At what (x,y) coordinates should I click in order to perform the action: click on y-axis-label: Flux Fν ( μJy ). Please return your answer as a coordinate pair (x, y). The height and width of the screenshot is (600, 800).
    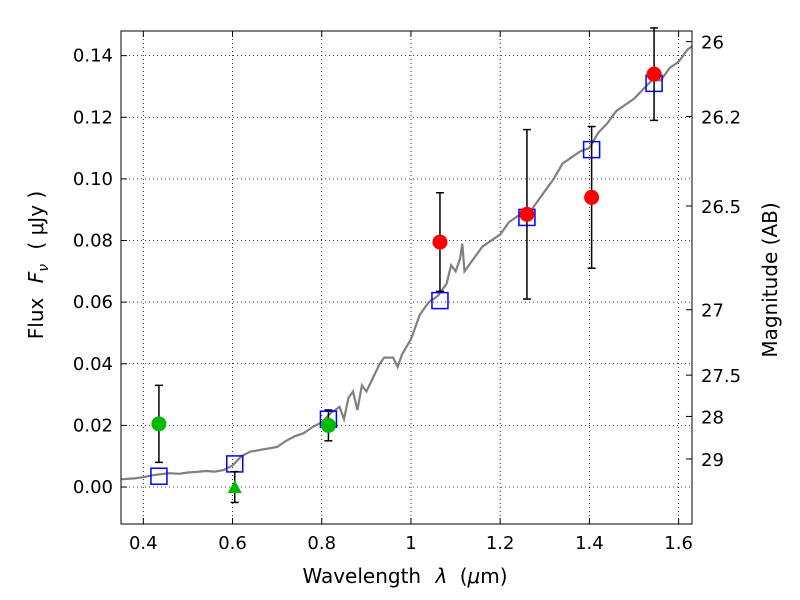
    Looking at the image, I should click on (38, 265).